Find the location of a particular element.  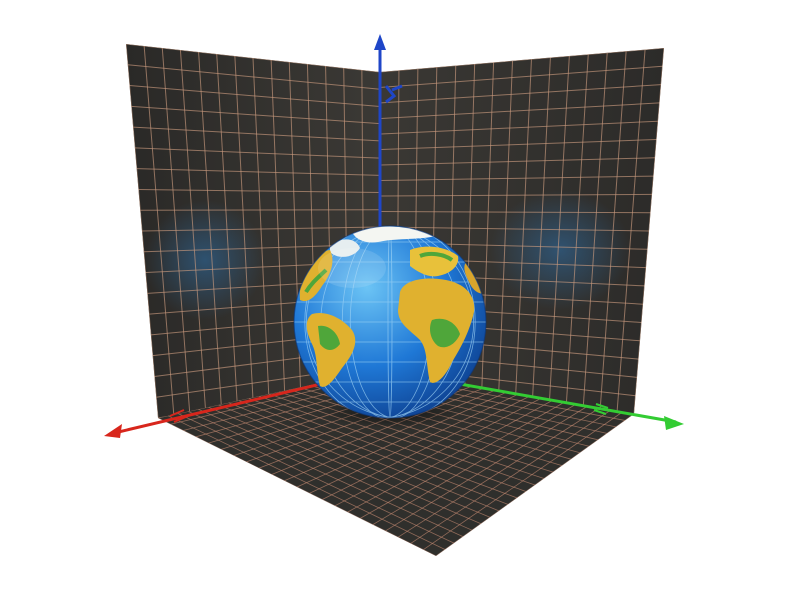

arctic-ice is located at coordinates (394, 234).